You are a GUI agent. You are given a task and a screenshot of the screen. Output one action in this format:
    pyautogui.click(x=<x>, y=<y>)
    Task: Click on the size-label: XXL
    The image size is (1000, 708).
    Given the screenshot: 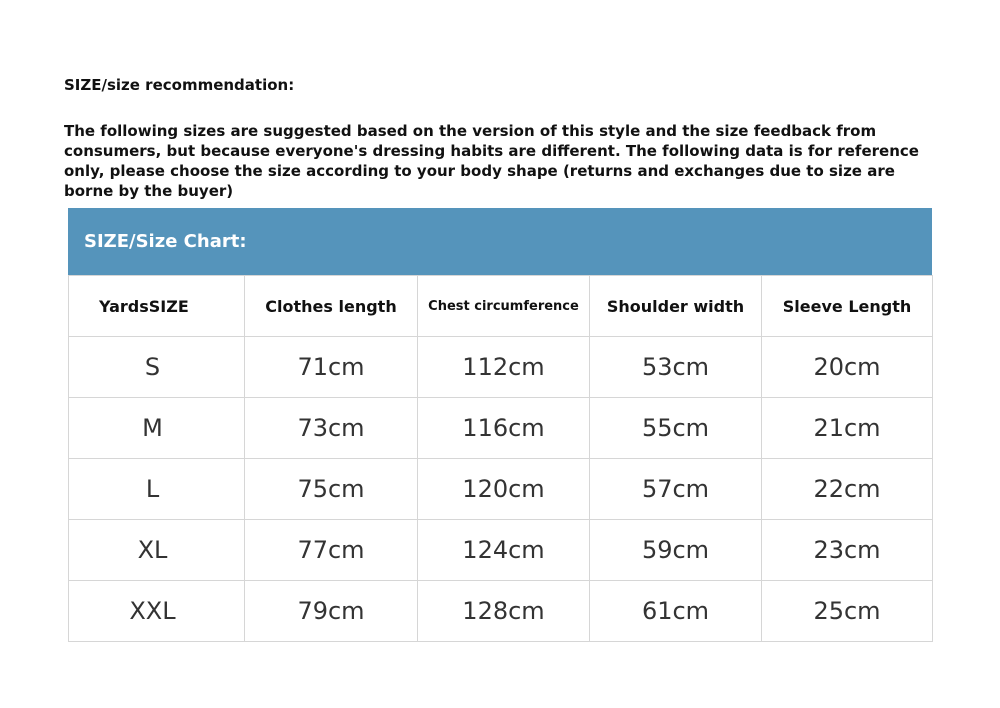 What is the action you would take?
    pyautogui.click(x=156, y=611)
    